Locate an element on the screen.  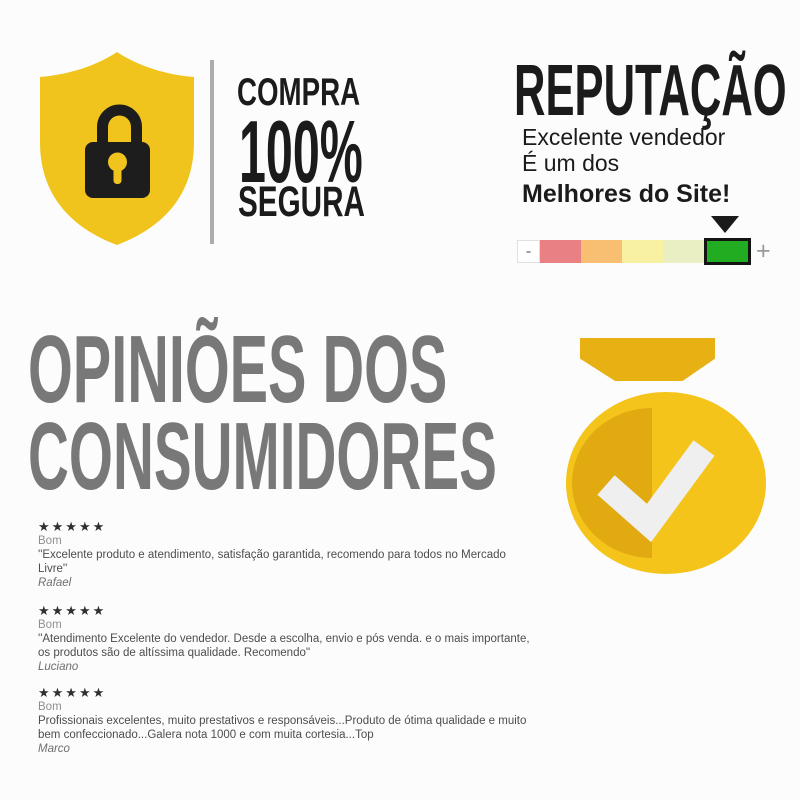
medal-circle is located at coordinates (666, 483).